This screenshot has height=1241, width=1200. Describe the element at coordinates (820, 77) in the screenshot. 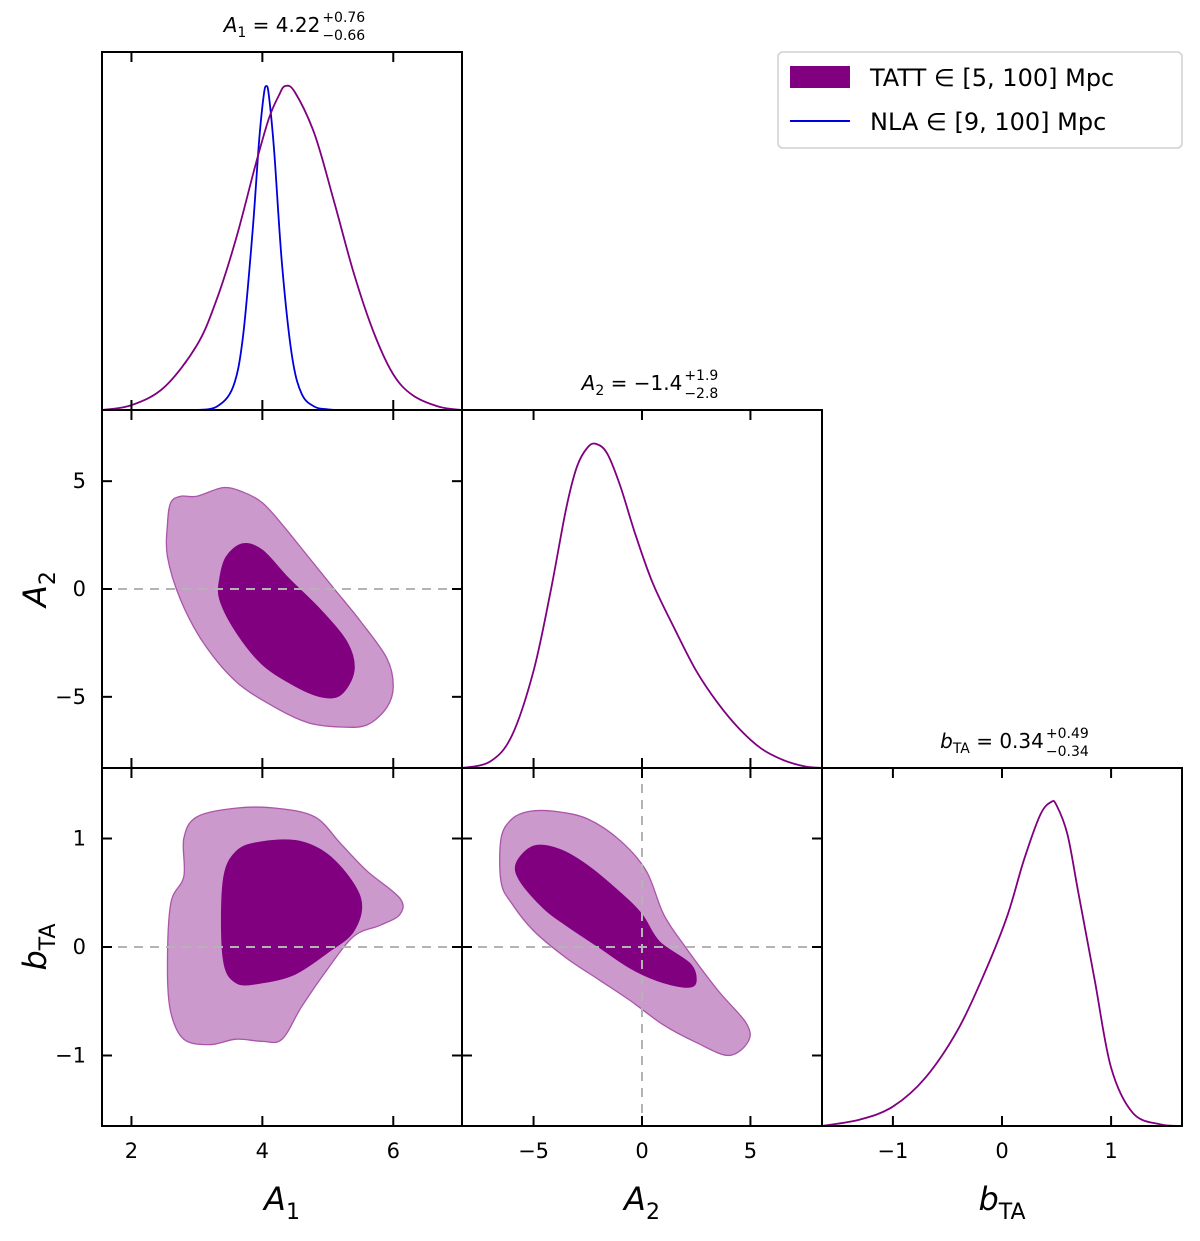

I see `legend-swatch-TATT` at that location.